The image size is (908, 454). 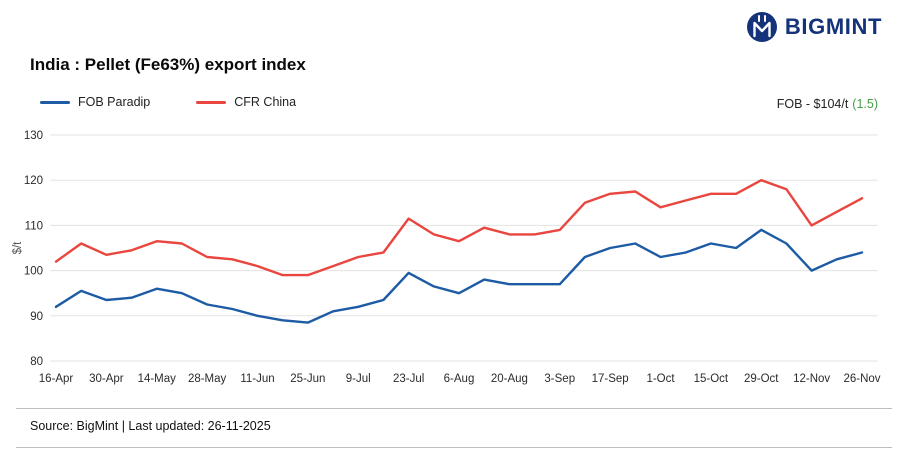 I want to click on legend-marker-fob-paradip, so click(x=55, y=102).